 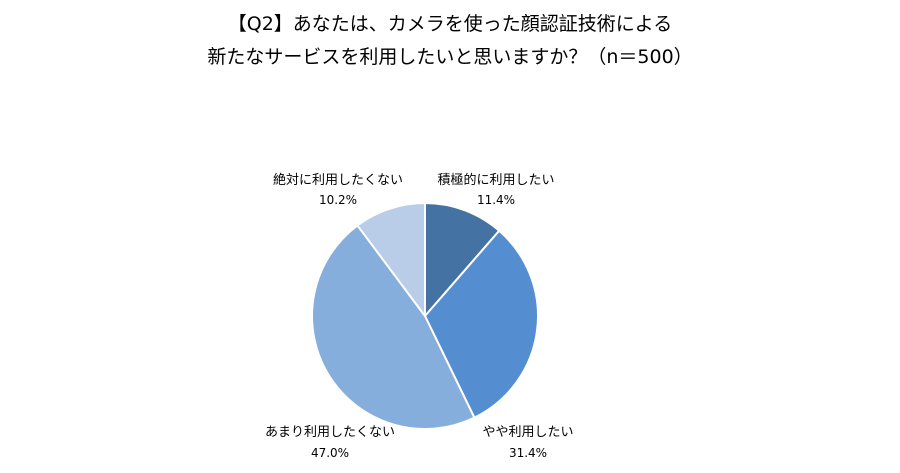 What do you see at coordinates (528, 453) in the screenshot?
I see `slice-value-somewhat: 31.4%` at bounding box center [528, 453].